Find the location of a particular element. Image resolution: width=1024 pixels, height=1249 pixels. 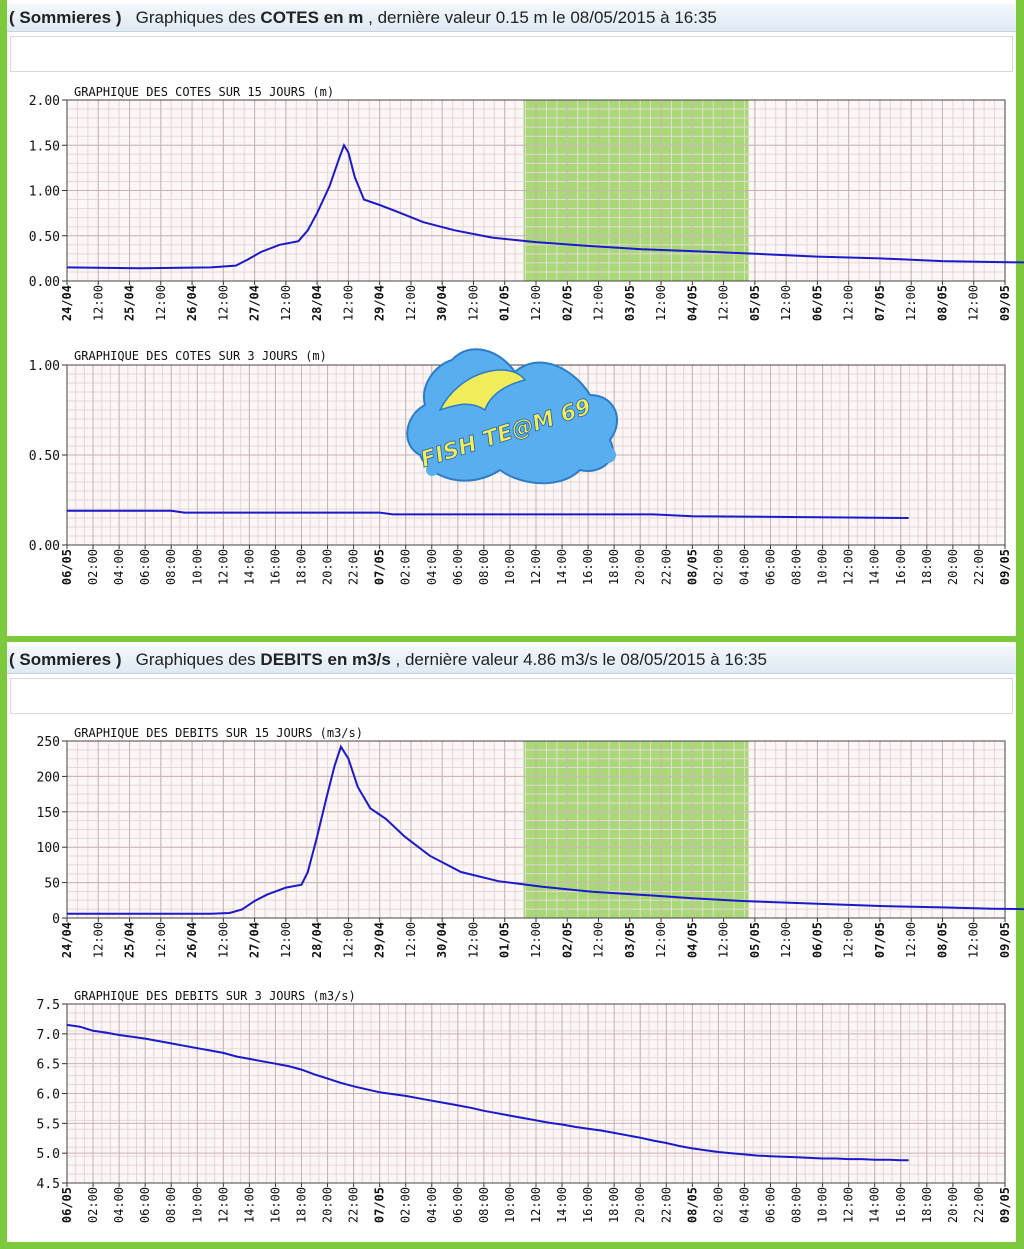

x-tick-label: 05/05 is located at coordinates (755, 303).